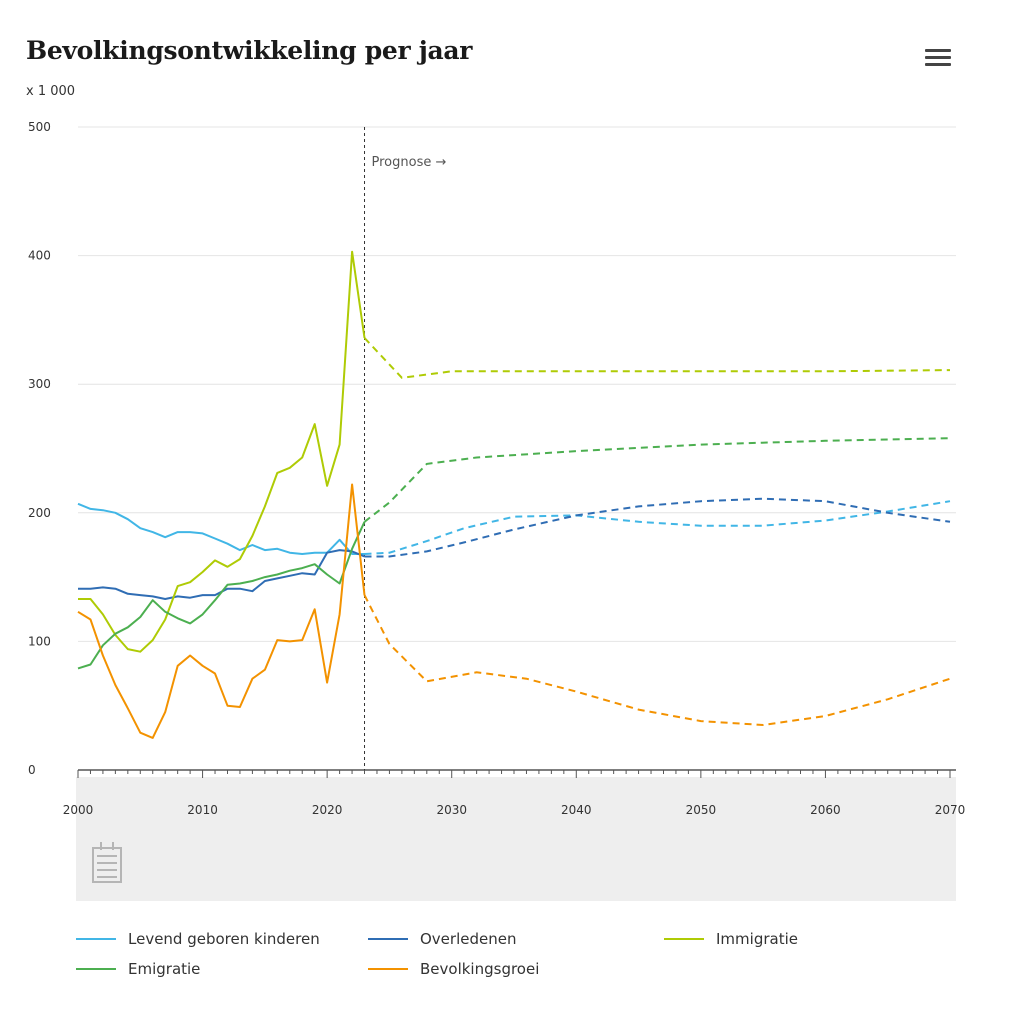  Describe the element at coordinates (39, 256) in the screenshot. I see `y-tick-label: 400` at that location.